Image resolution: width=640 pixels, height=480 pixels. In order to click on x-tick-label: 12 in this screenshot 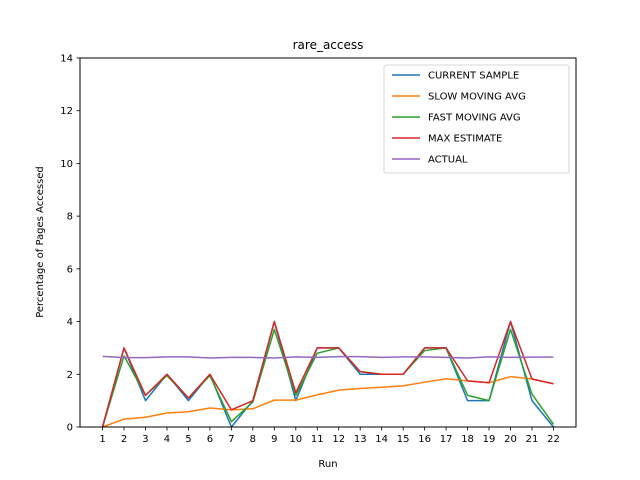, I will do `click(338, 439)`.